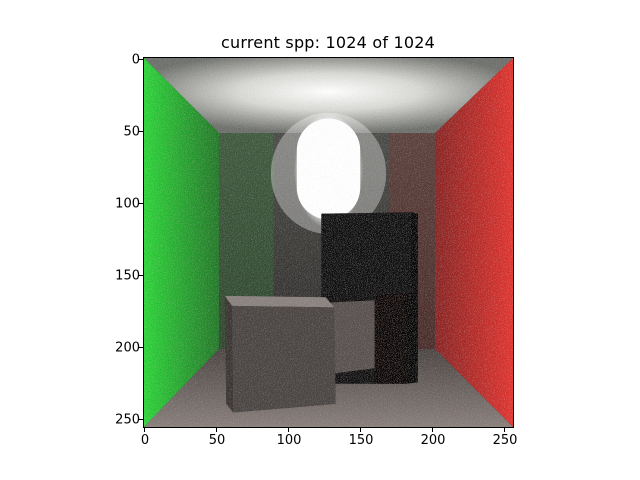 This screenshot has width=640, height=480. Describe the element at coordinates (289, 440) in the screenshot. I see `x-tick-label: 100` at that location.